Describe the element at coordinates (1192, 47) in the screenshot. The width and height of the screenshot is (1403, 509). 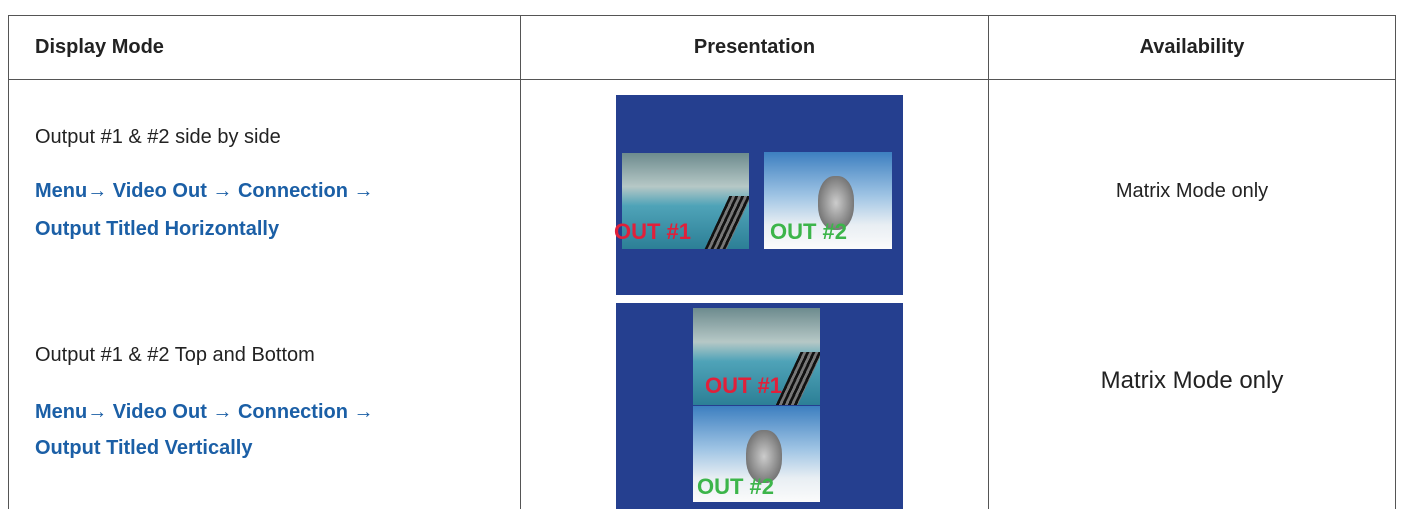
I see `header: Availability` at that location.